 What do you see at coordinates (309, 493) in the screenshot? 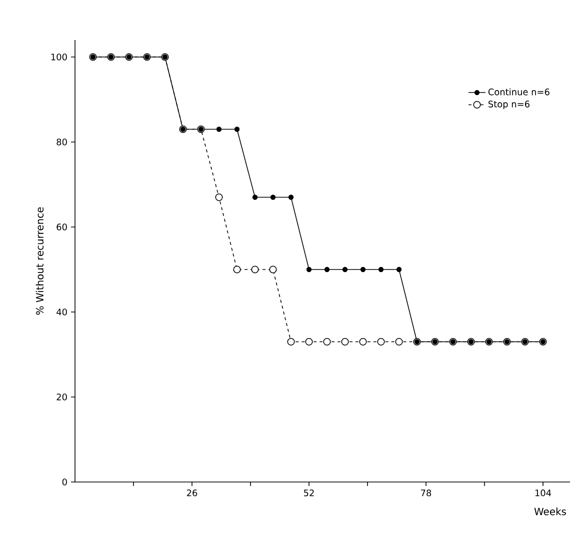
I see `x-tick-label: 52` at bounding box center [309, 493].